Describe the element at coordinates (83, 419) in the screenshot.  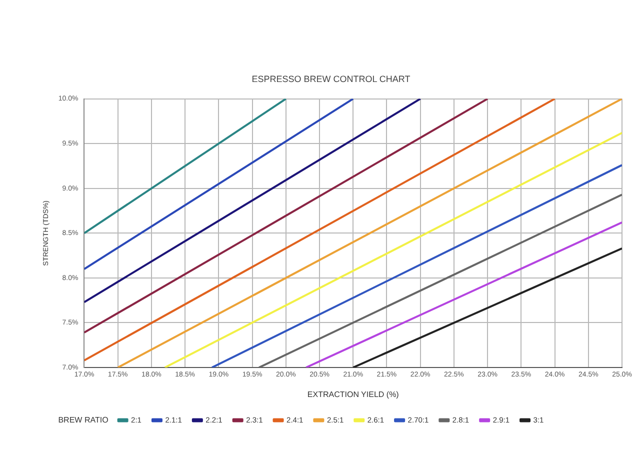
I see `legend-title: BREW RATIO` at that location.